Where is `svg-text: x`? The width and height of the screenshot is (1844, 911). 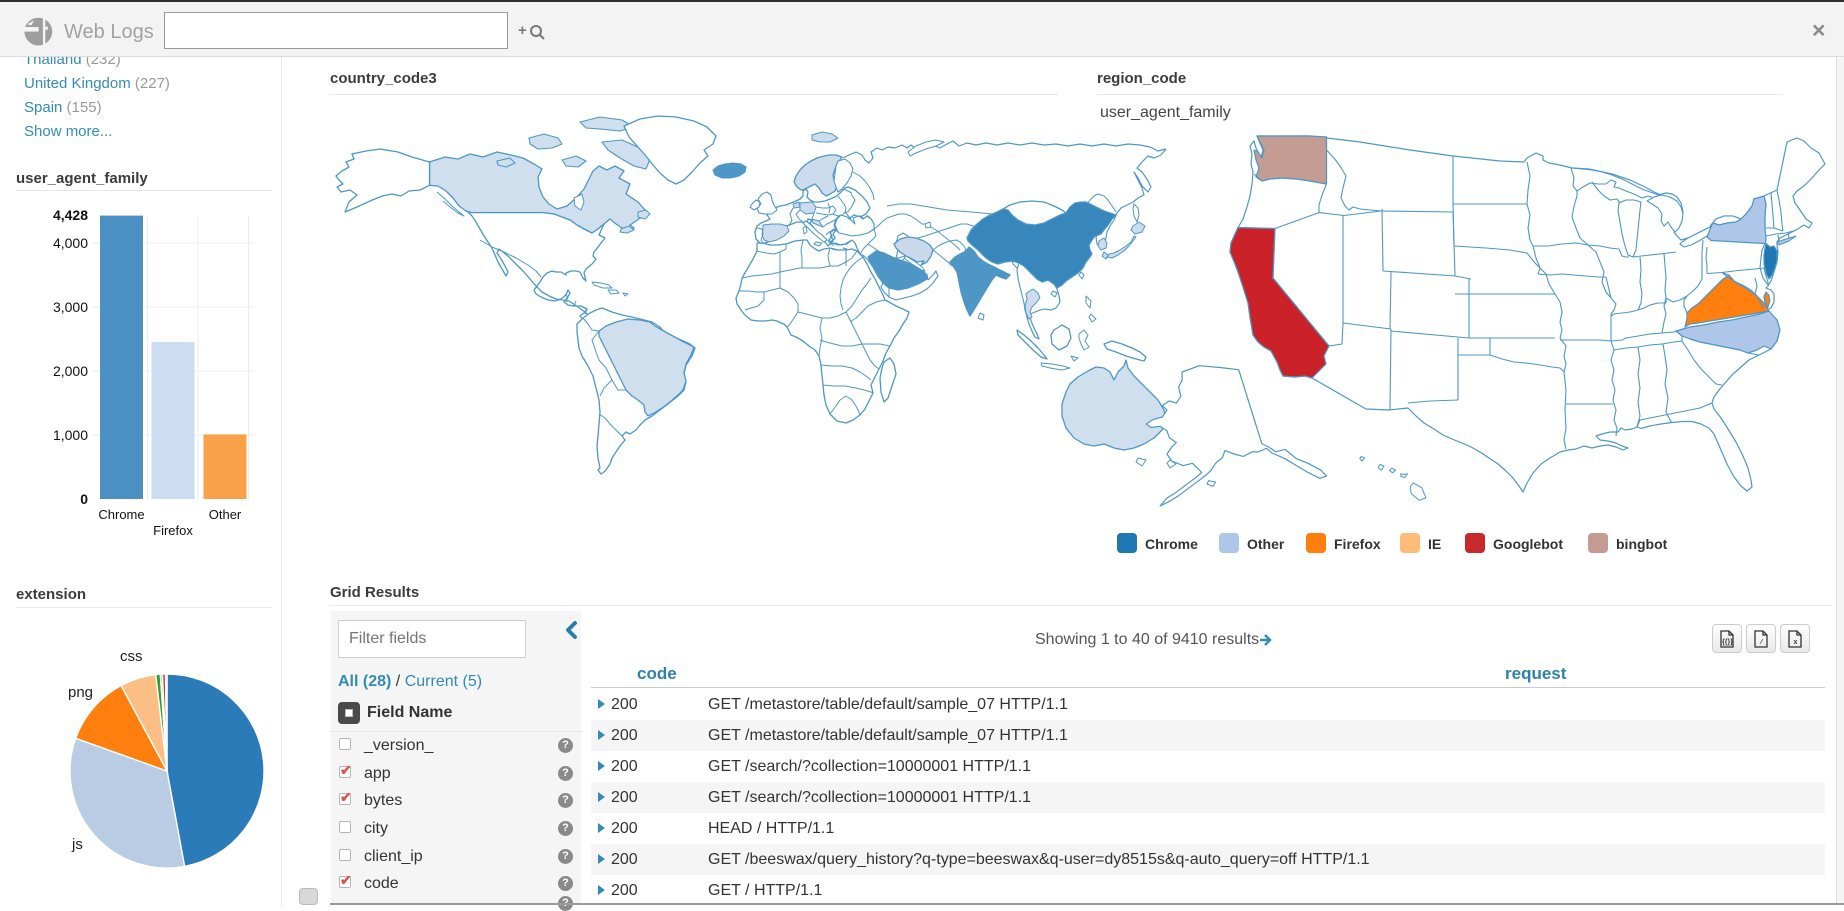
svg-text: x is located at coordinates (1796, 642).